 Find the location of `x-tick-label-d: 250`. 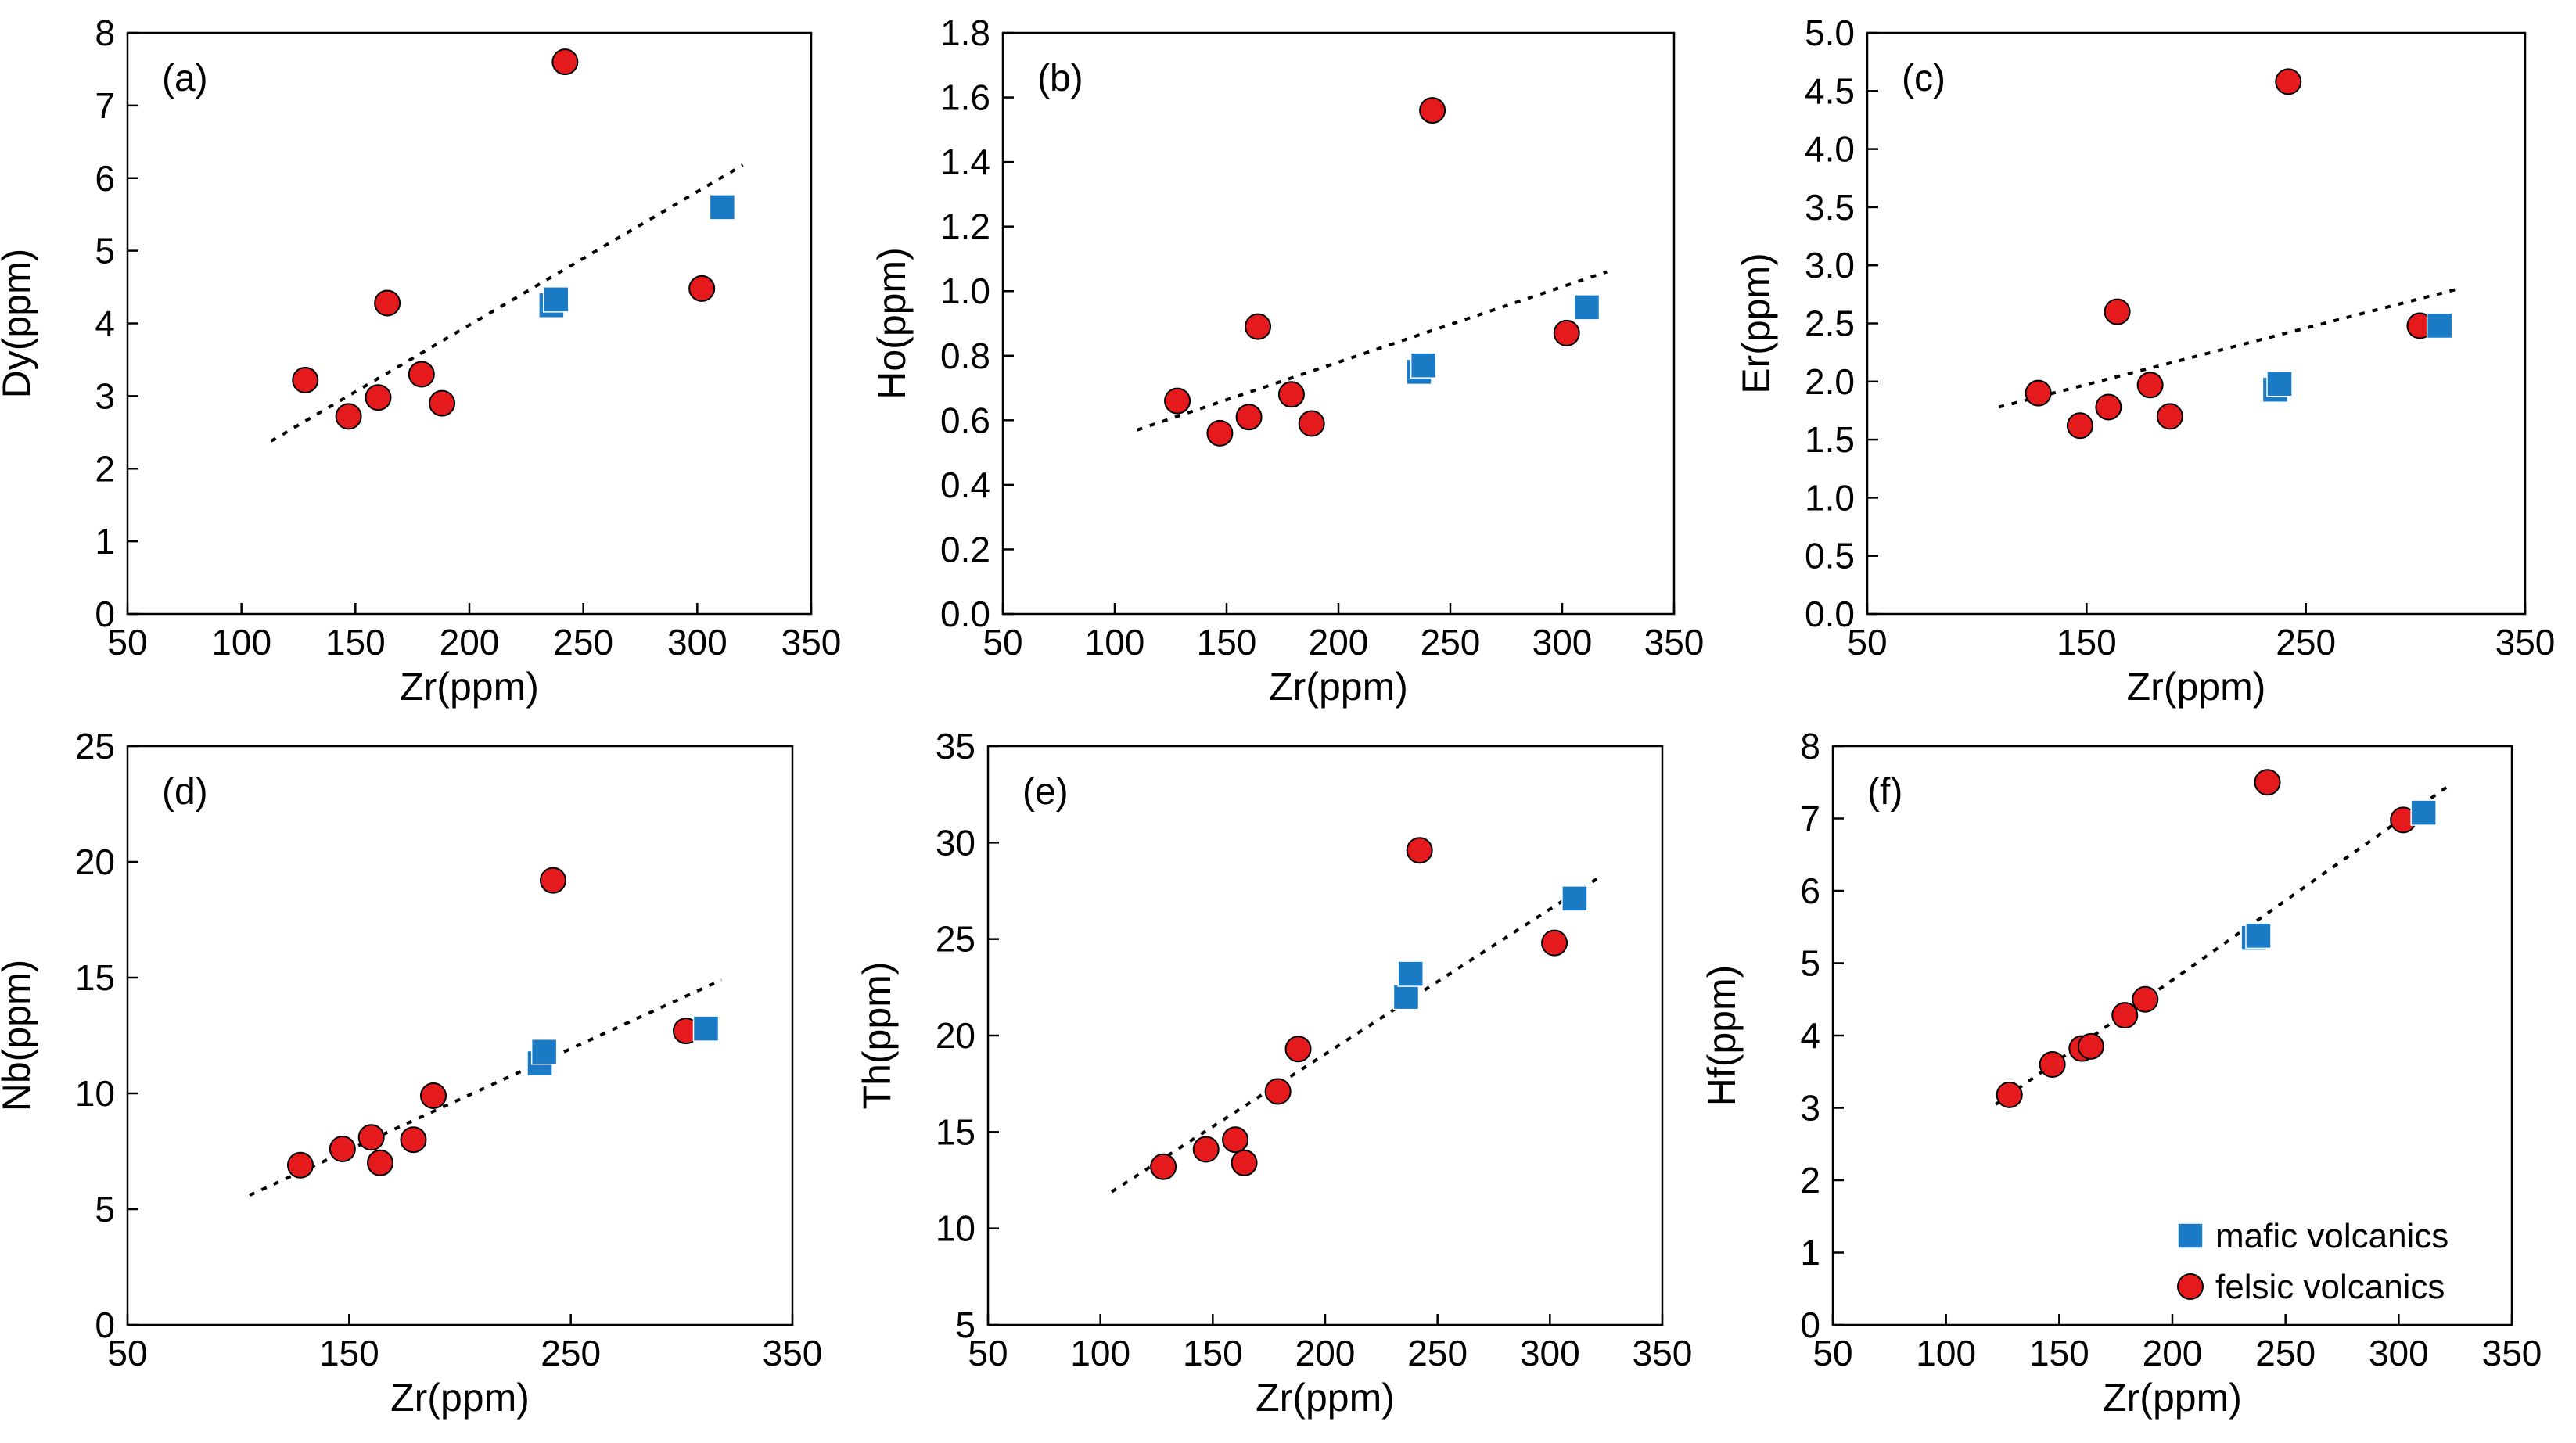

x-tick-label-d: 250 is located at coordinates (571, 1353).